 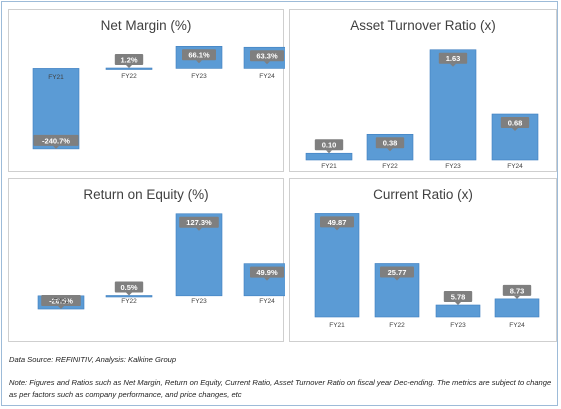 I want to click on asset-turnover-plot: 0.10 FY21 0.38 FY22 1.63 FY23 0.68 FY24, so click(x=422, y=109).